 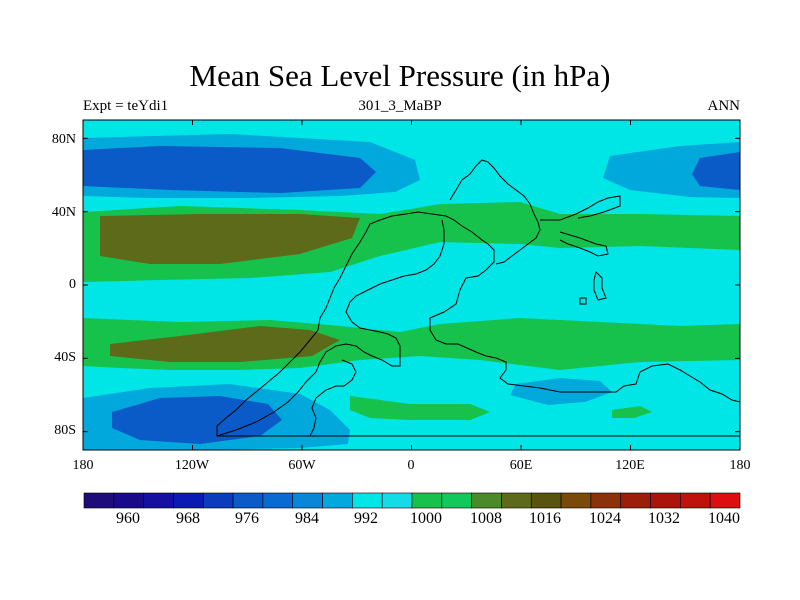 I want to click on nh-low-core-east, so click(x=716, y=171).